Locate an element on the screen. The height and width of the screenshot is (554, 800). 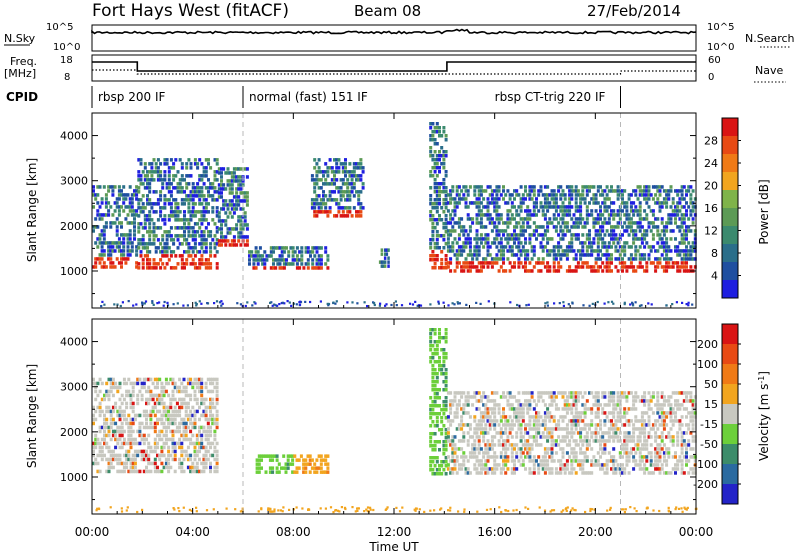
colorbar-tick-label: 20 is located at coordinates (711, 186).